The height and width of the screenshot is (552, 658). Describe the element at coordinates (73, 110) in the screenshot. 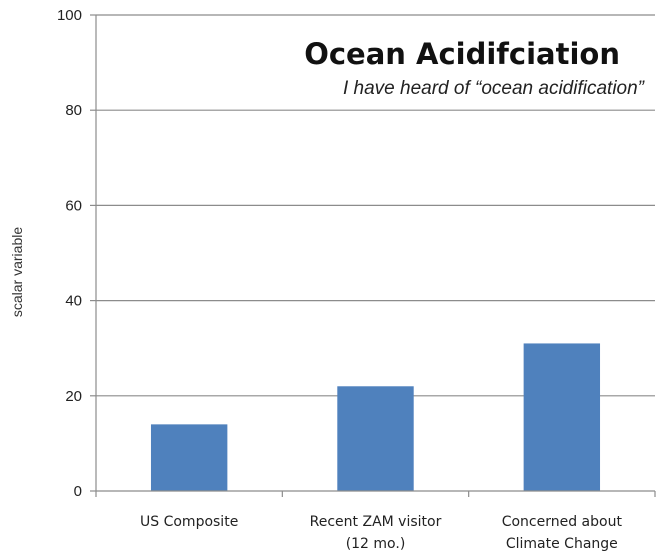

I see `y-tick-label: 80` at that location.